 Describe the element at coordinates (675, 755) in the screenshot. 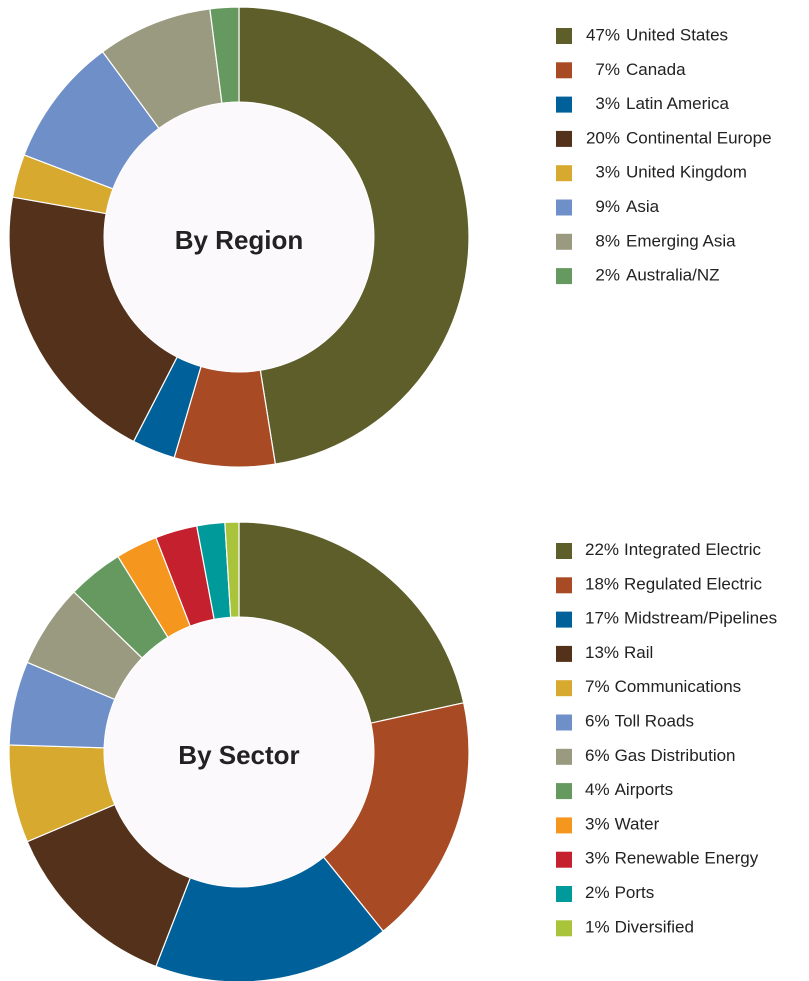

I see `legend-label: Gas Distribution` at that location.